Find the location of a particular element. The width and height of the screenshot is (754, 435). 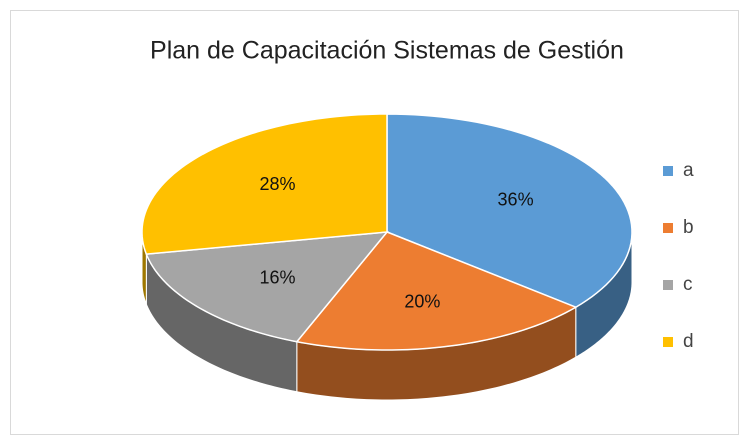

legend-label: c is located at coordinates (688, 284).